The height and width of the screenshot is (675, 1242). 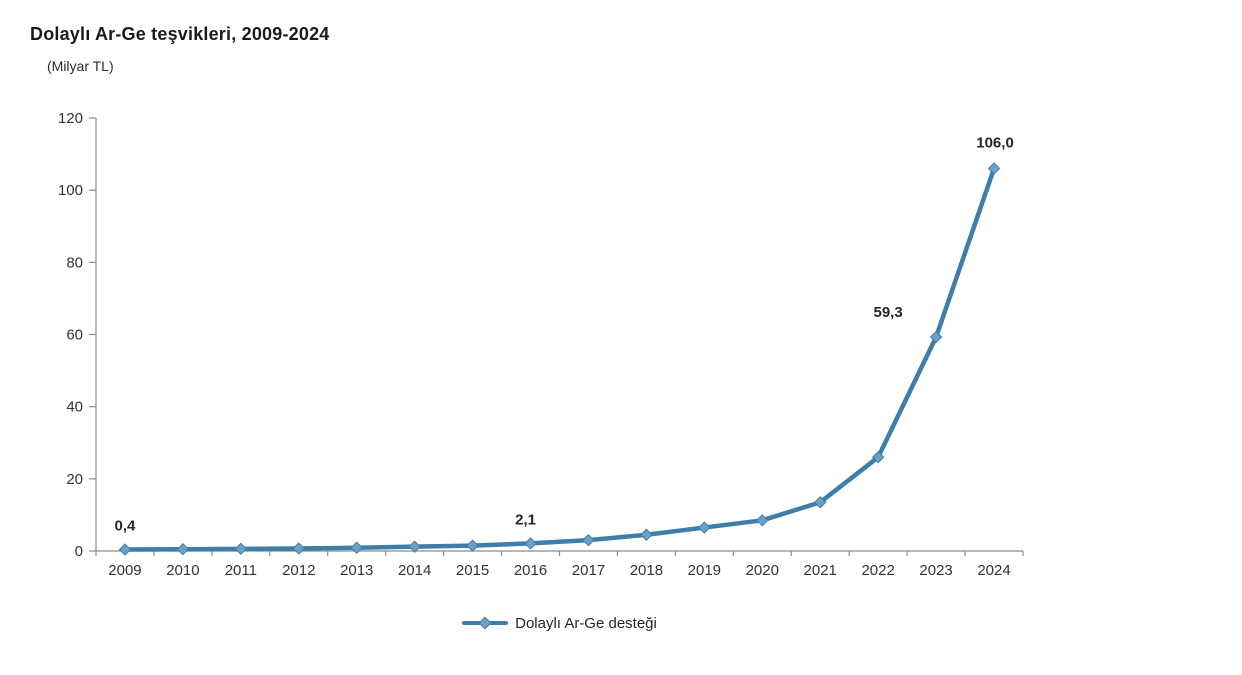 I want to click on y-tick-label: 120, so click(x=70, y=118).